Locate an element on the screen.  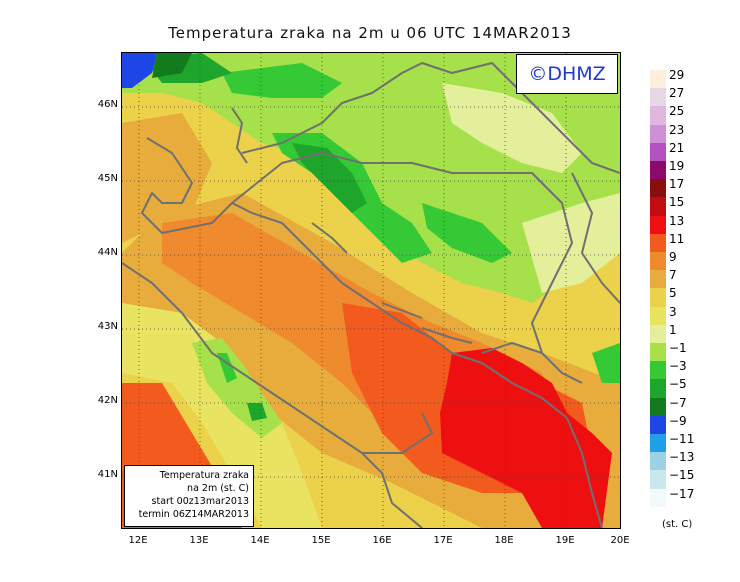
field-green-dark-alps is located at coordinates (172, 65).